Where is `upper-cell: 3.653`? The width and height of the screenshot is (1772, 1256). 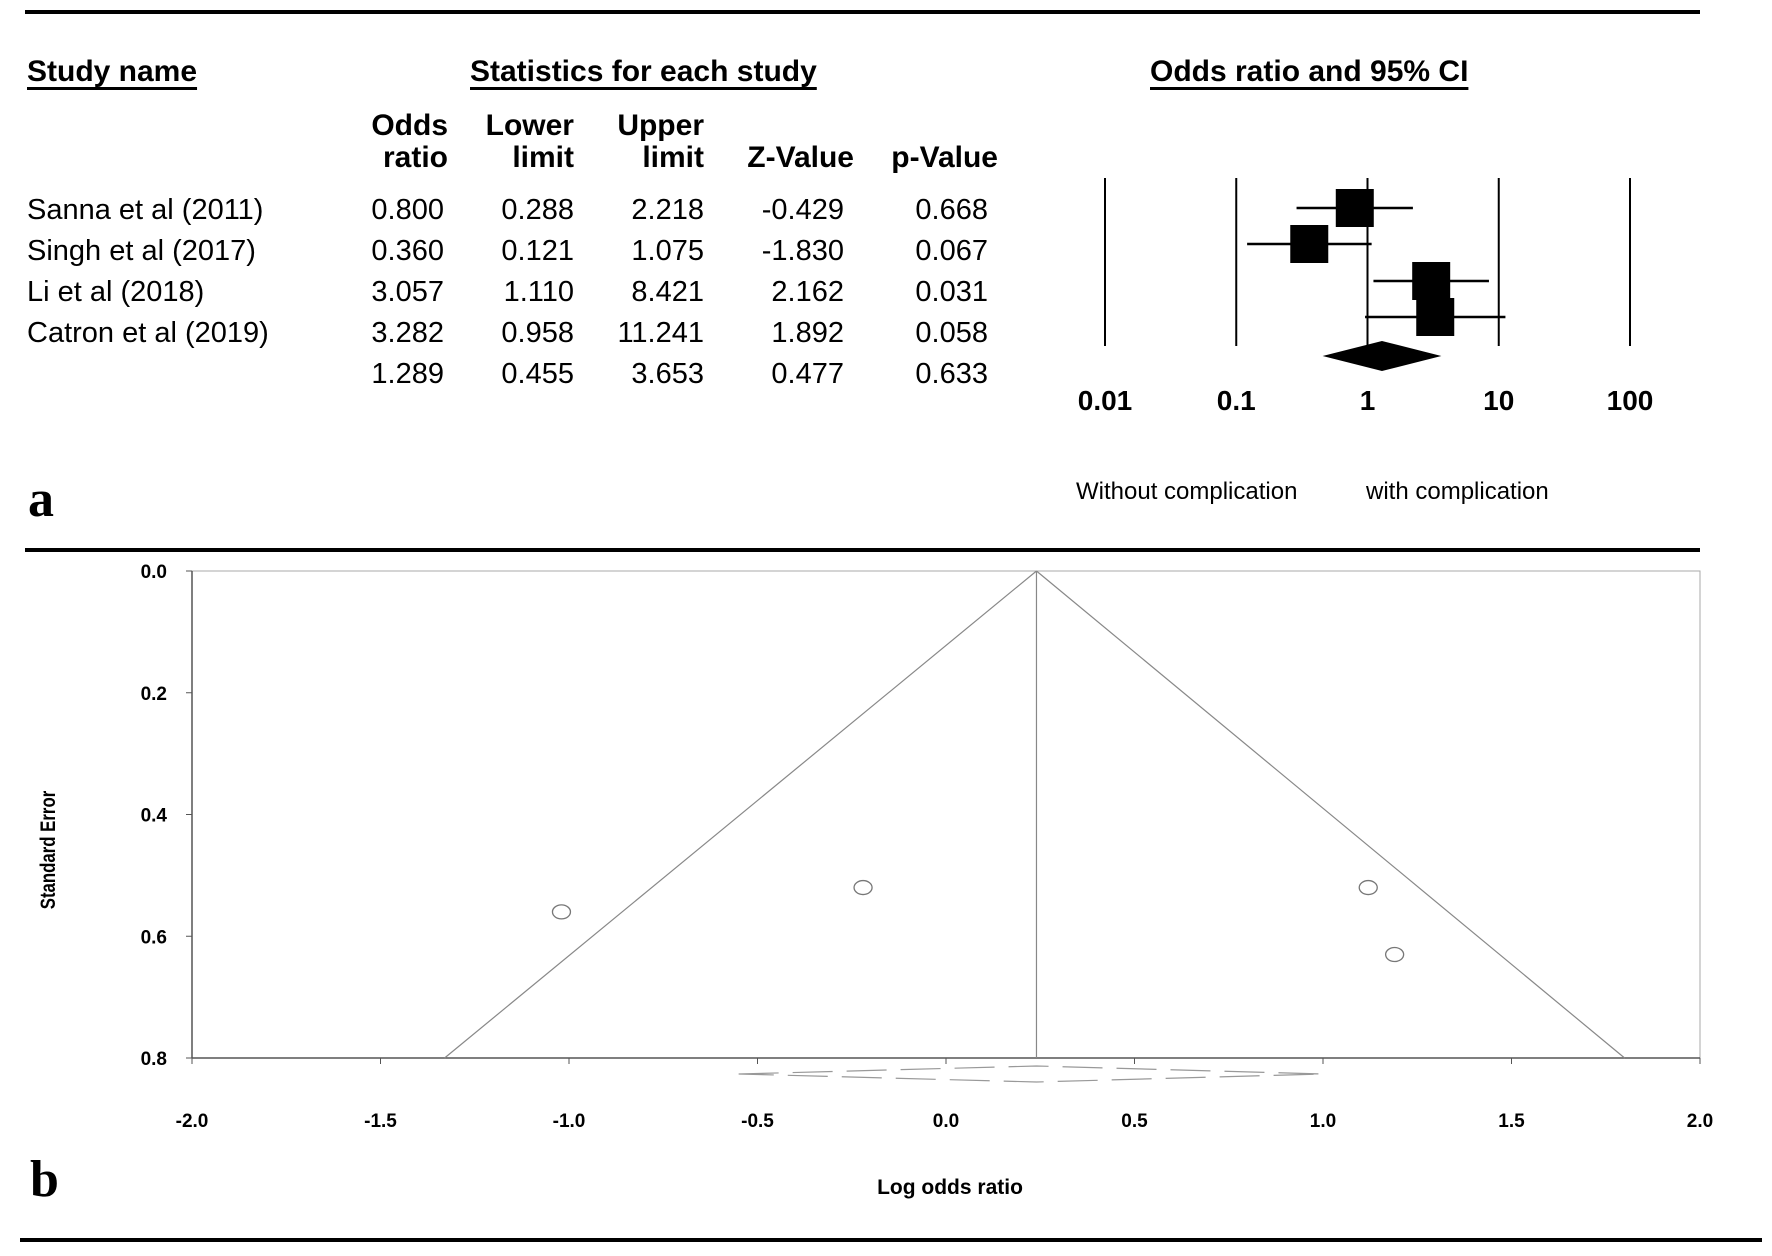 upper-cell: 3.653 is located at coordinates (667, 374).